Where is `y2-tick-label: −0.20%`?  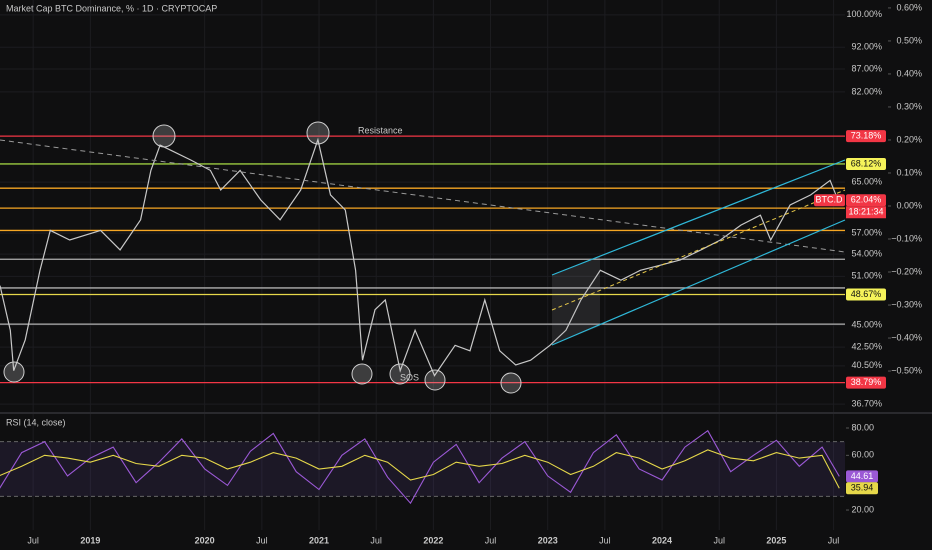
y2-tick-label: −0.20% is located at coordinates (906, 271).